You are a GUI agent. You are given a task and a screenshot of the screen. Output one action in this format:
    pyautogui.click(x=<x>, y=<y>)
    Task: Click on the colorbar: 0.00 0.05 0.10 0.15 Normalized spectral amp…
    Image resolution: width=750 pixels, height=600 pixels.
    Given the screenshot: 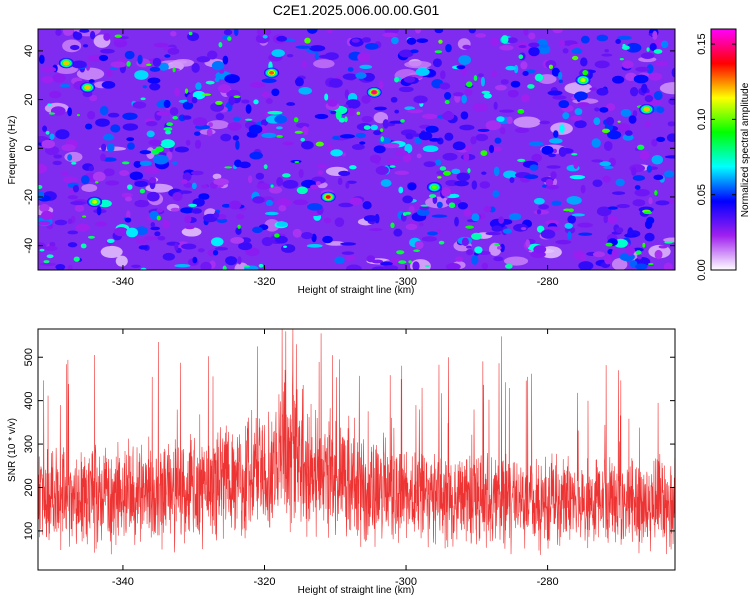 What is the action you would take?
    pyautogui.click(x=723, y=154)
    